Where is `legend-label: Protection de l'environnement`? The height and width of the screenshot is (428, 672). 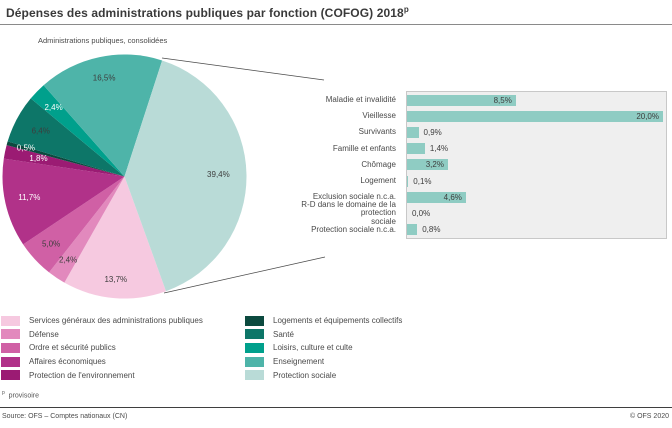
legend-label: Protection de l'environnement is located at coordinates (82, 375).